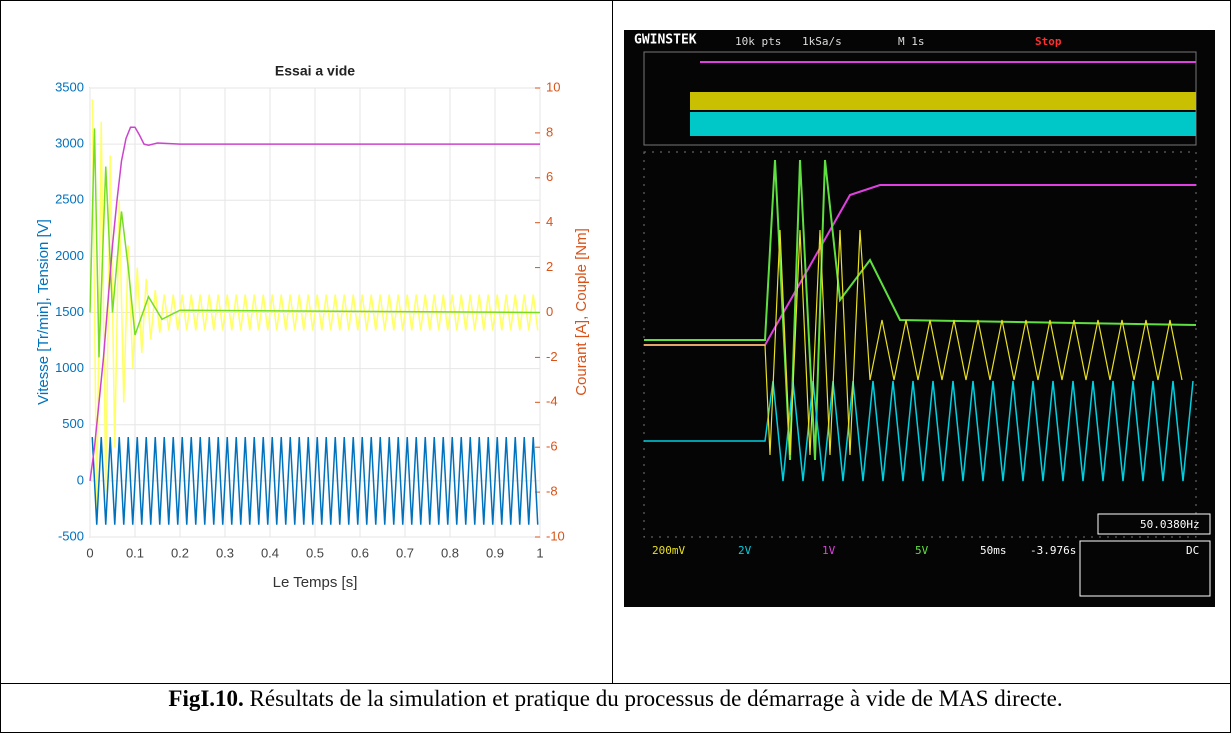 Image resolution: width=1231 pixels, height=733 pixels. I want to click on y2-tick-label: -2, so click(552, 356).